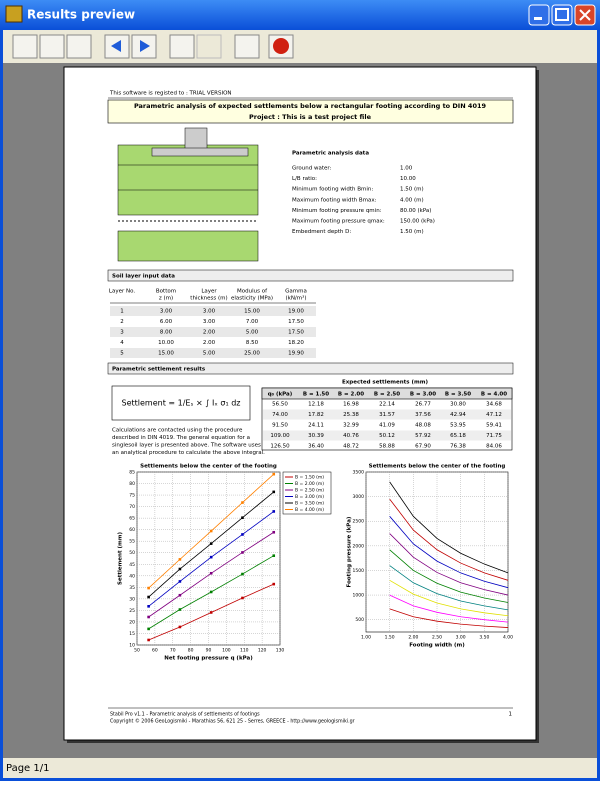 Image resolution: width=600 pixels, height=785 pixels. I want to click on y-axis-label: Settlement (mm), so click(121, 558).